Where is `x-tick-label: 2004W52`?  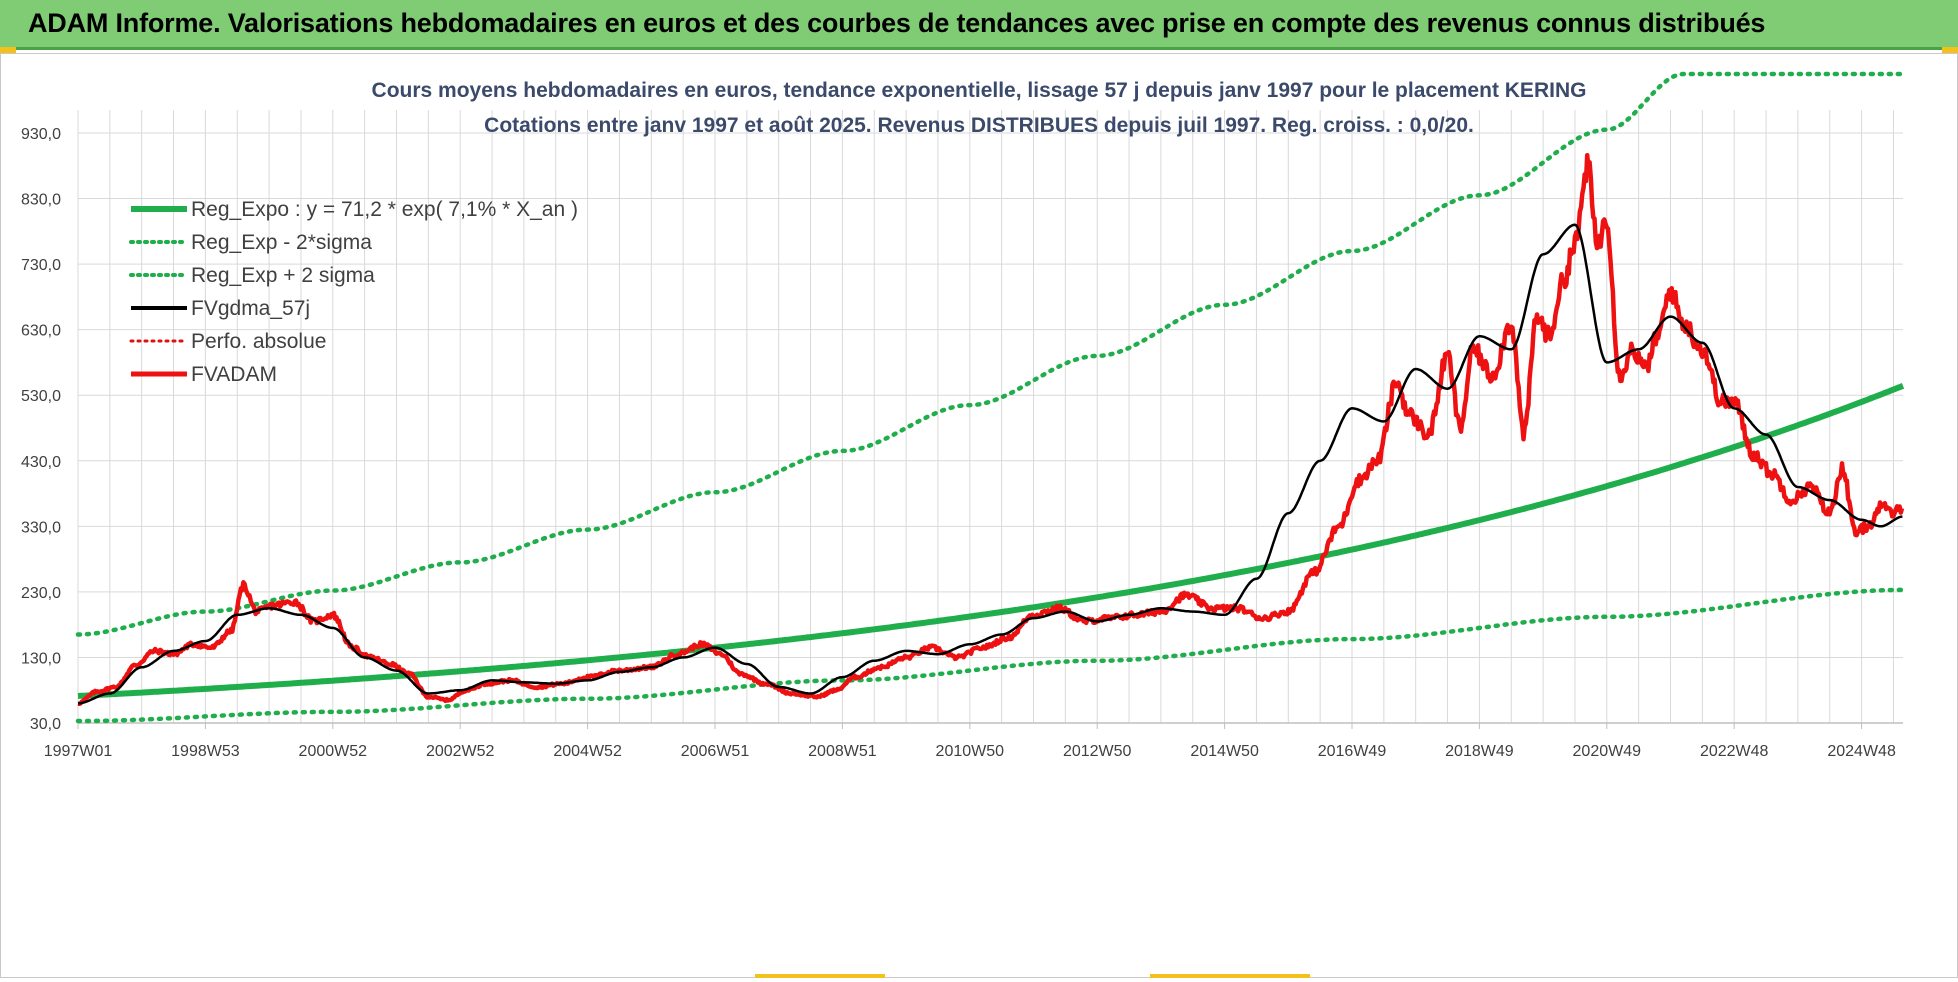 x-tick-label: 2004W52 is located at coordinates (587, 751).